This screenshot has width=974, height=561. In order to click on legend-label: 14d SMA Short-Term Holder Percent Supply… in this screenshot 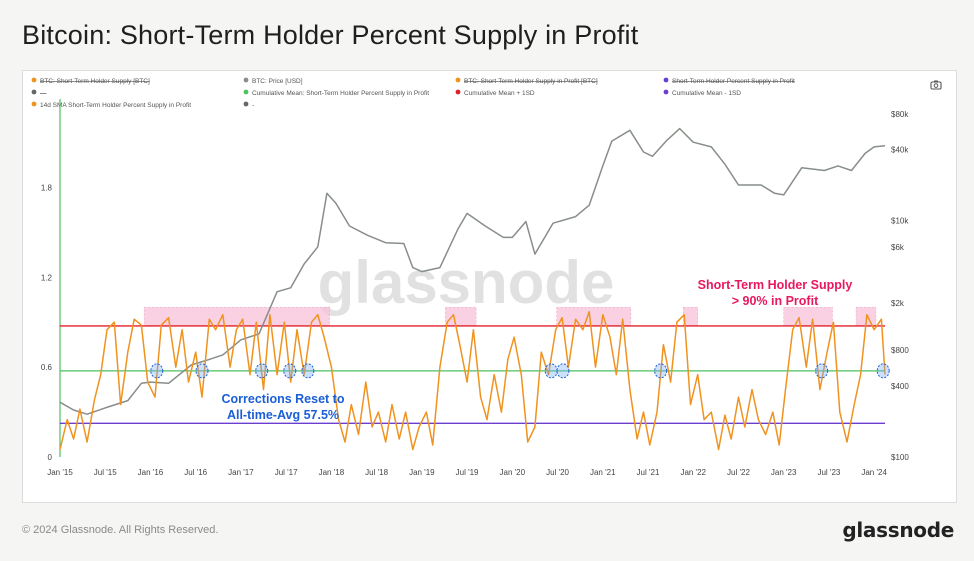, I will do `click(115, 105)`.